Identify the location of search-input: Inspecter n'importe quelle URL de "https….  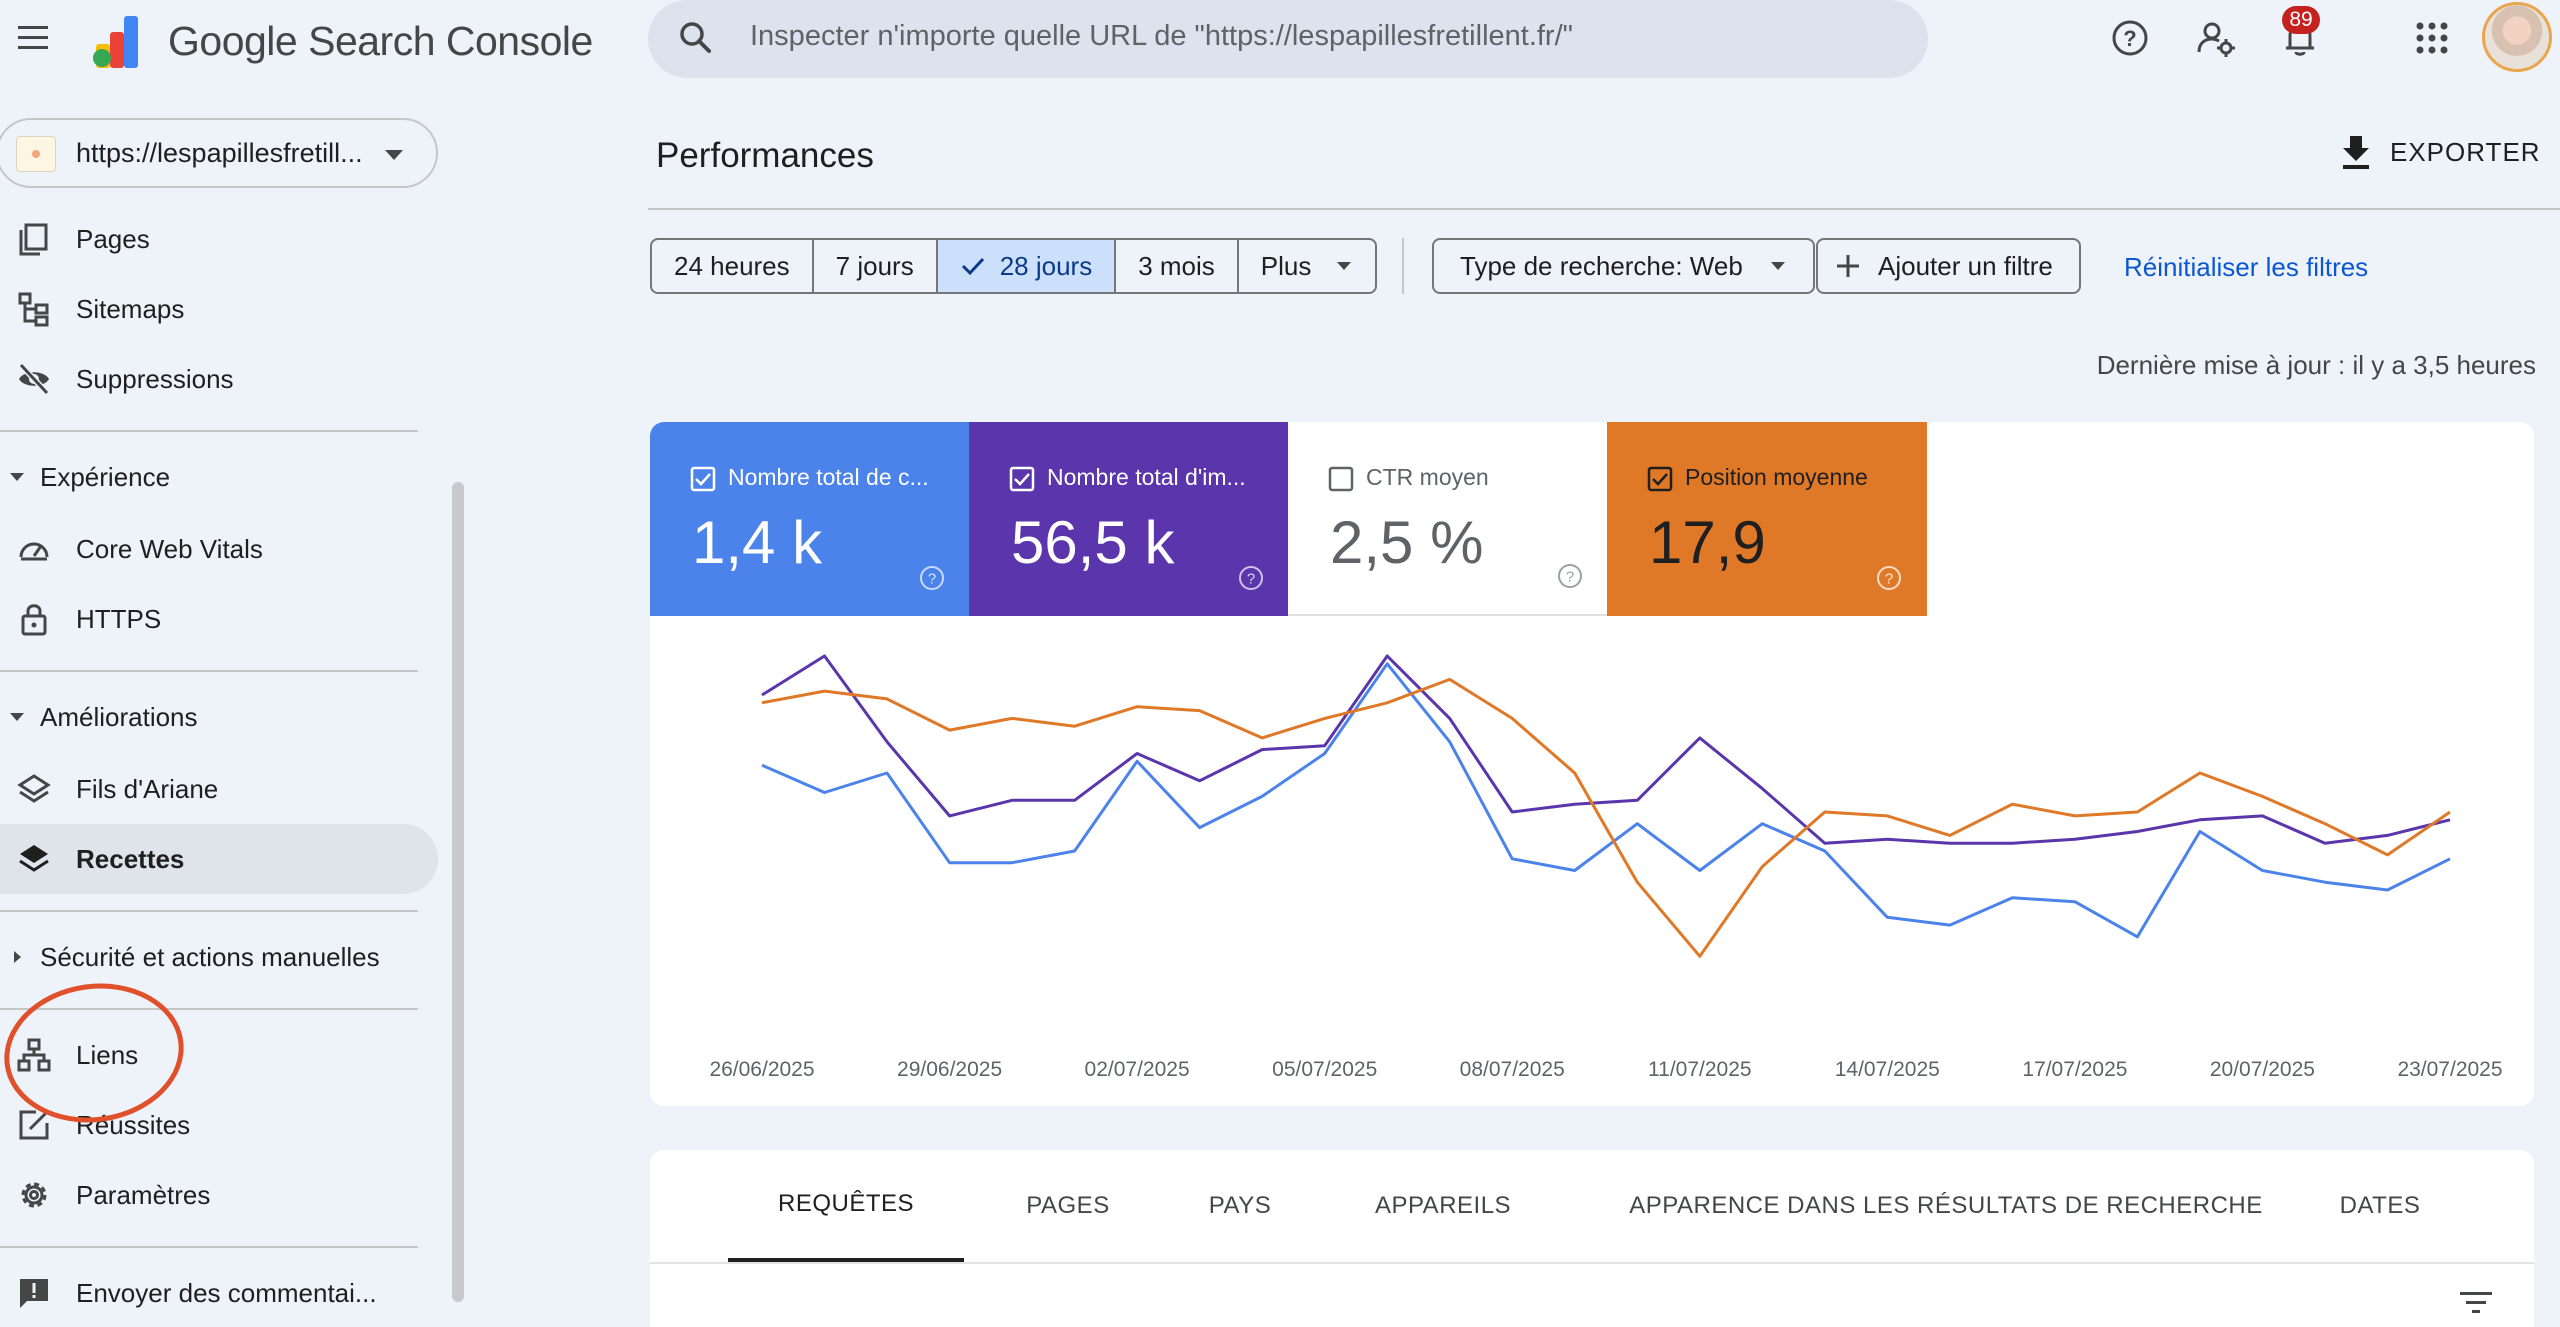
(1161, 36).